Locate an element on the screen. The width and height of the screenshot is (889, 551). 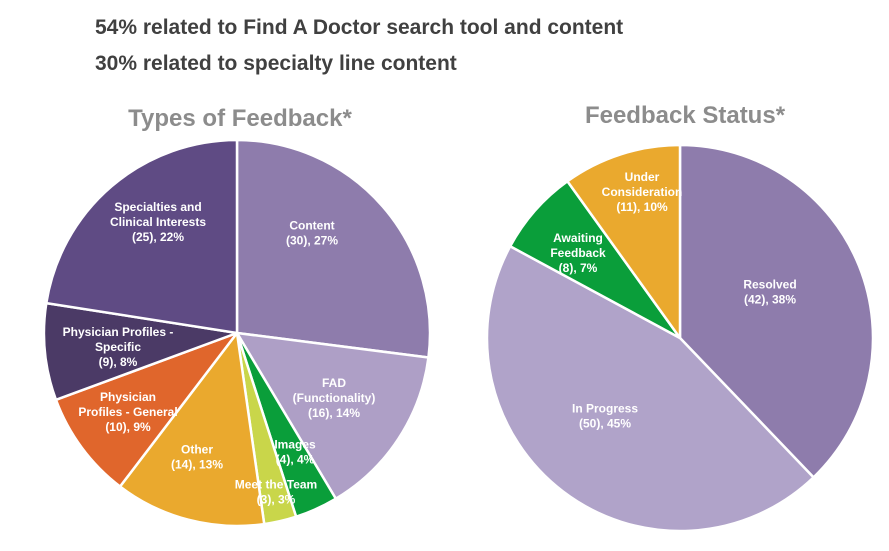
slice-other is located at coordinates (192, 429).